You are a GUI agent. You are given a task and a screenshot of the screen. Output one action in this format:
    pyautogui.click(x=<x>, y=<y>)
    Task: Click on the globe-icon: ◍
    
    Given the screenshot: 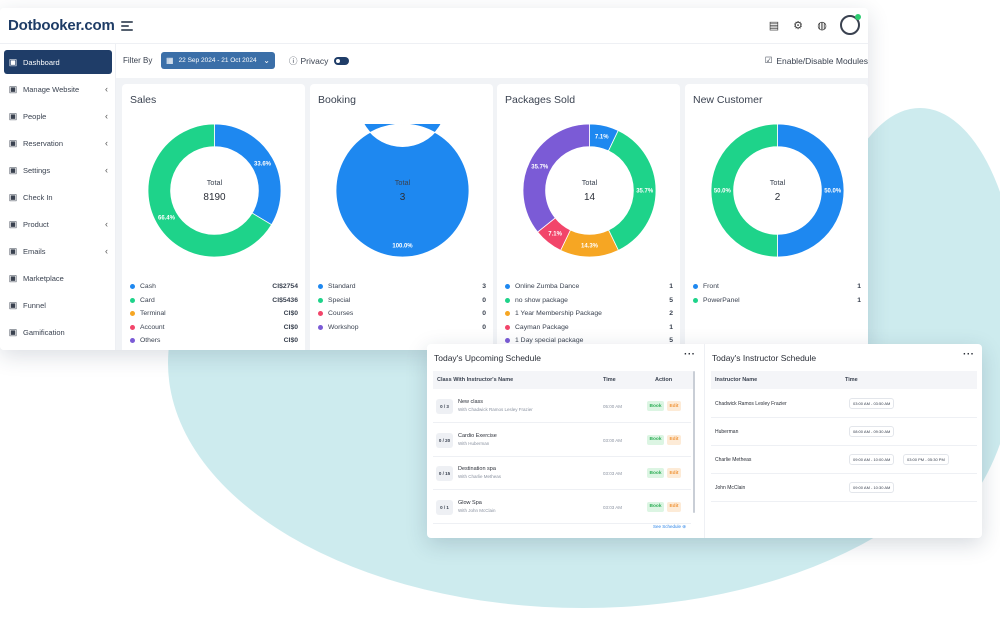 What is the action you would take?
    pyautogui.click(x=822, y=25)
    